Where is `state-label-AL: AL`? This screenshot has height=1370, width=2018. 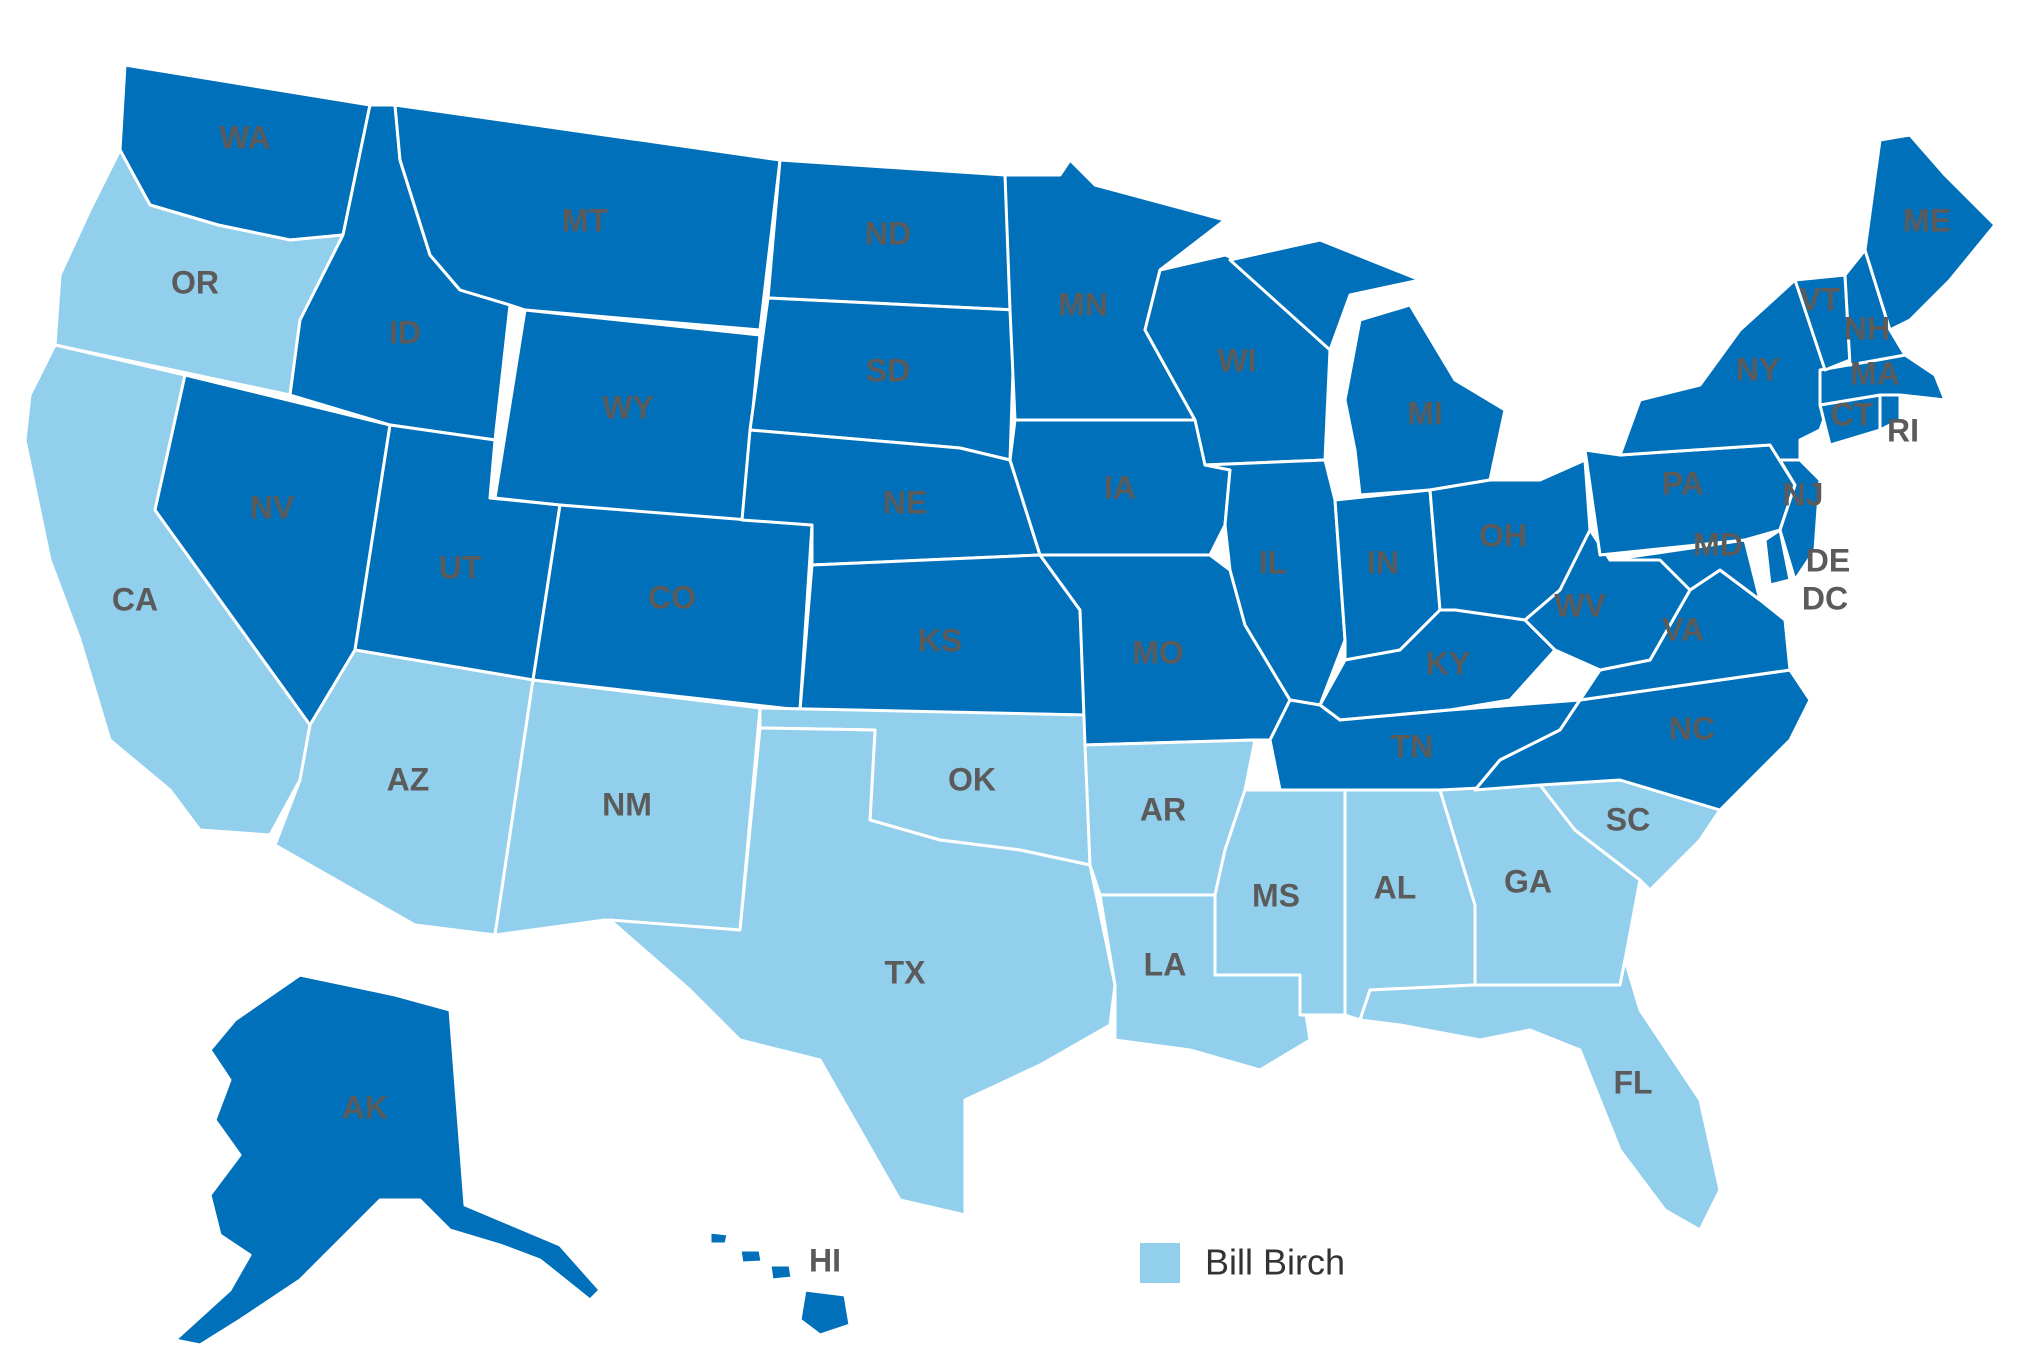 state-label-AL: AL is located at coordinates (1395, 887).